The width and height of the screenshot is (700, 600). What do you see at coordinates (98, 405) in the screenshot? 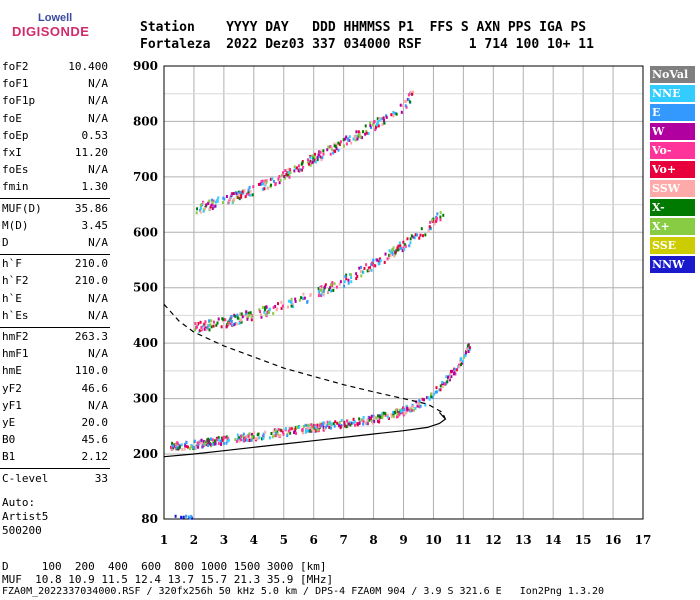
I see `param-value: N/A` at bounding box center [98, 405].